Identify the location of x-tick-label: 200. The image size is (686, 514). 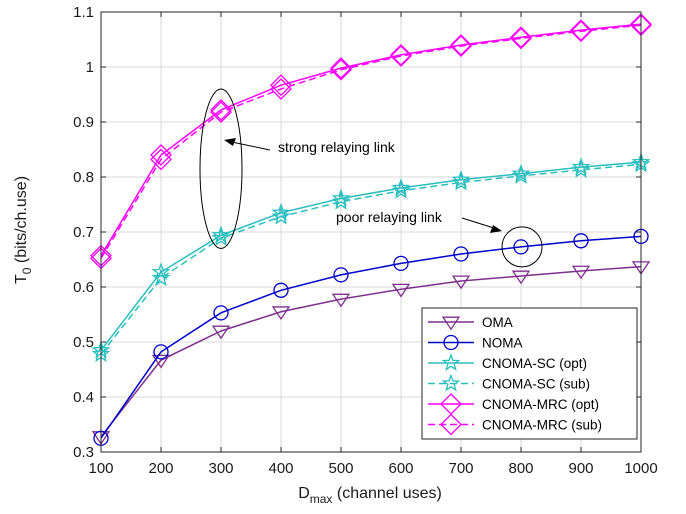
(160, 468).